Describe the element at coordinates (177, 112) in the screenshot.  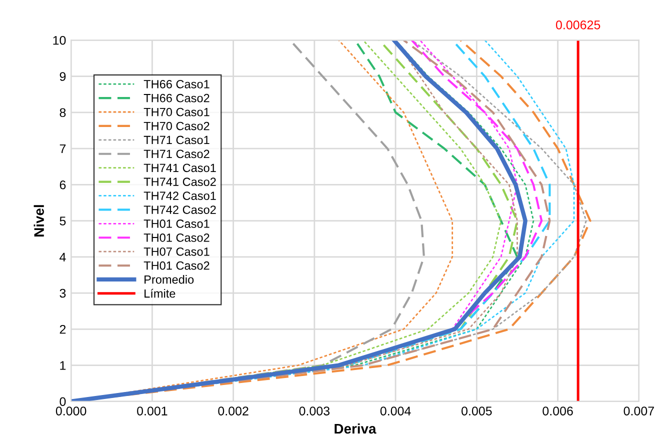
I see `legend-label: TH70 Caso1` at that location.